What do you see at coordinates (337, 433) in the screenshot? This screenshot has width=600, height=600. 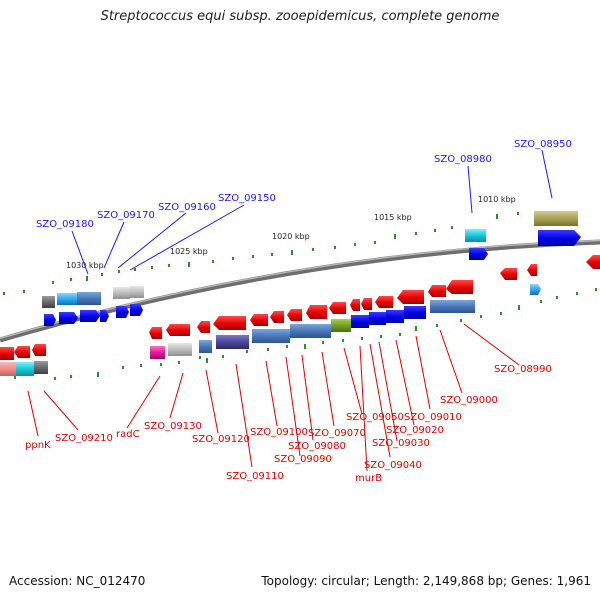 I see `gene-label-szo-09070: SZO_09070` at bounding box center [337, 433].